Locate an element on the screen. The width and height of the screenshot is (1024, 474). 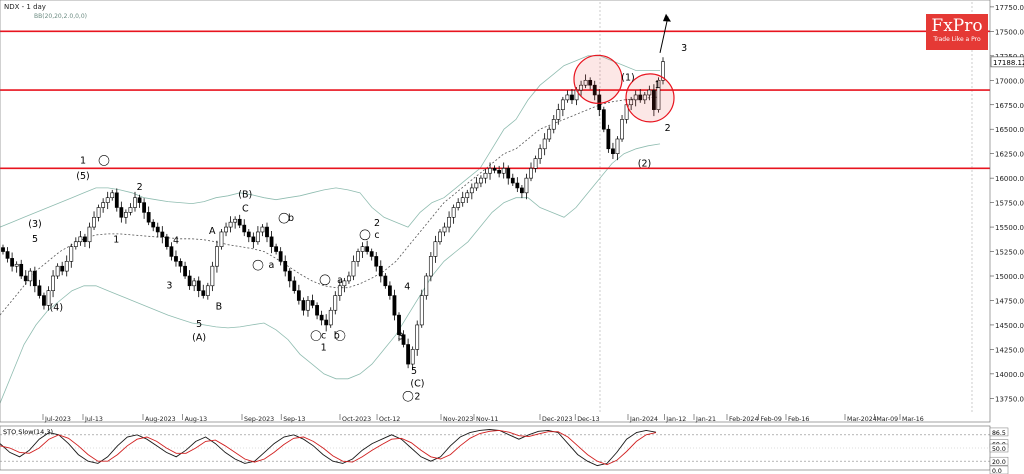
wave-label: 5 is located at coordinates (35, 239).